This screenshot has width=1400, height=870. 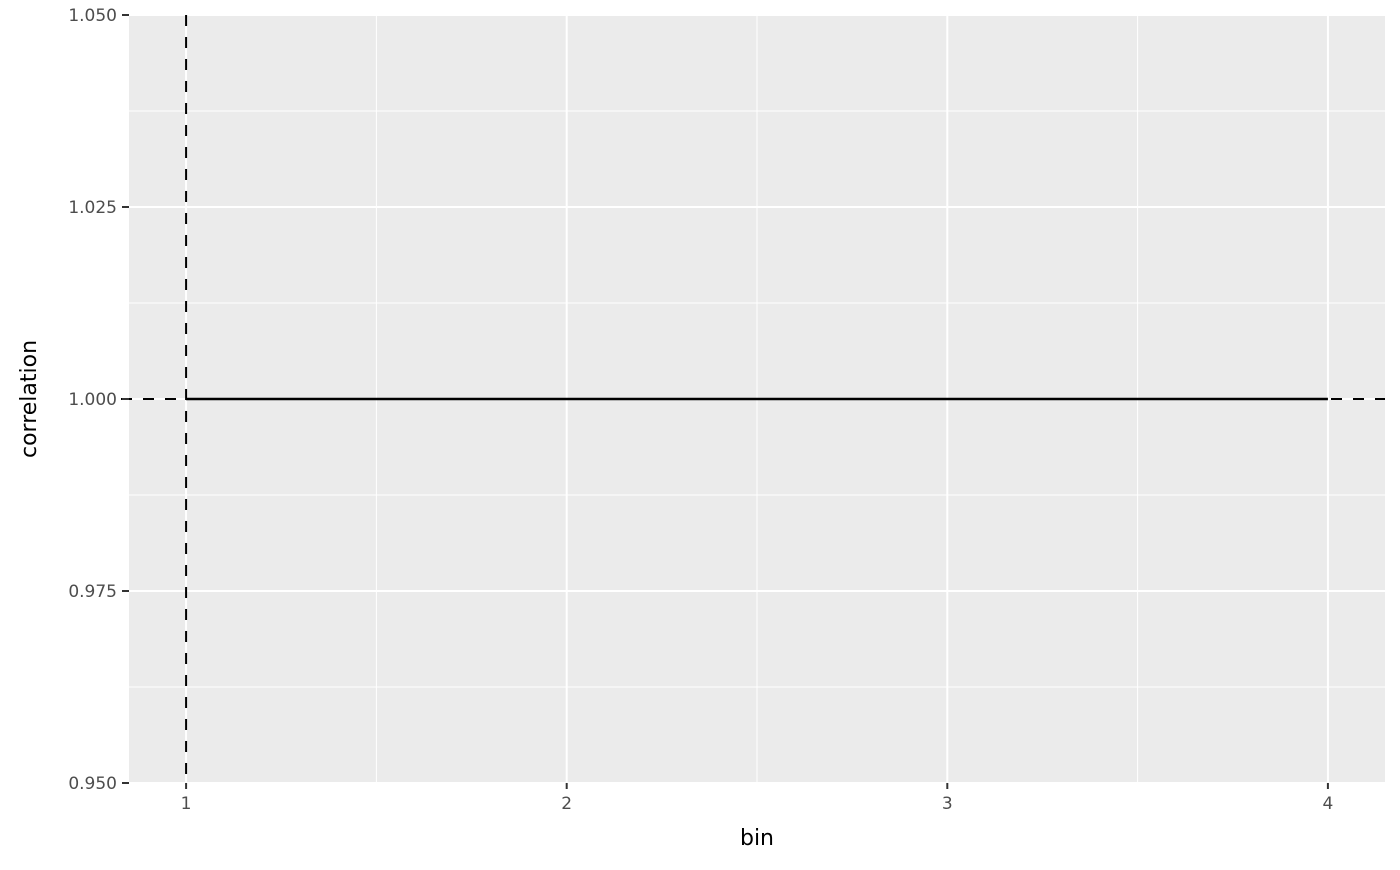 I want to click on y-tick-label: 1.025, so click(x=92, y=208).